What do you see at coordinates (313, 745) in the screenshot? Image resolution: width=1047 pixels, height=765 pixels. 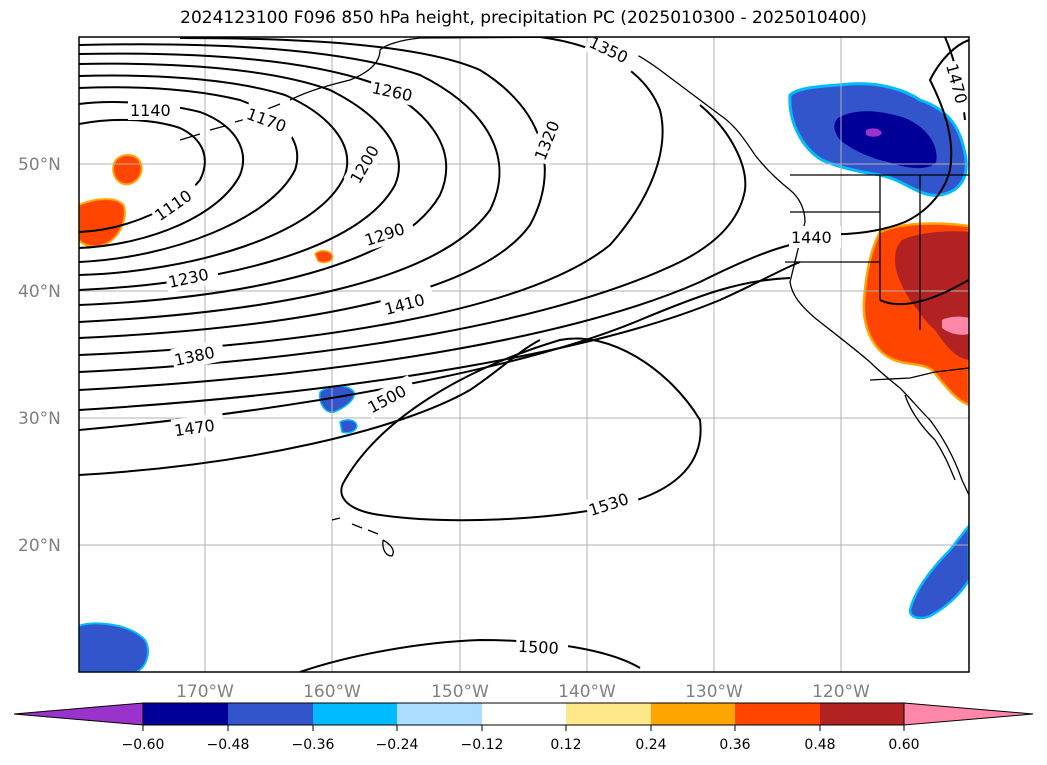 I see `colorbar-label-2: −0.36` at bounding box center [313, 745].